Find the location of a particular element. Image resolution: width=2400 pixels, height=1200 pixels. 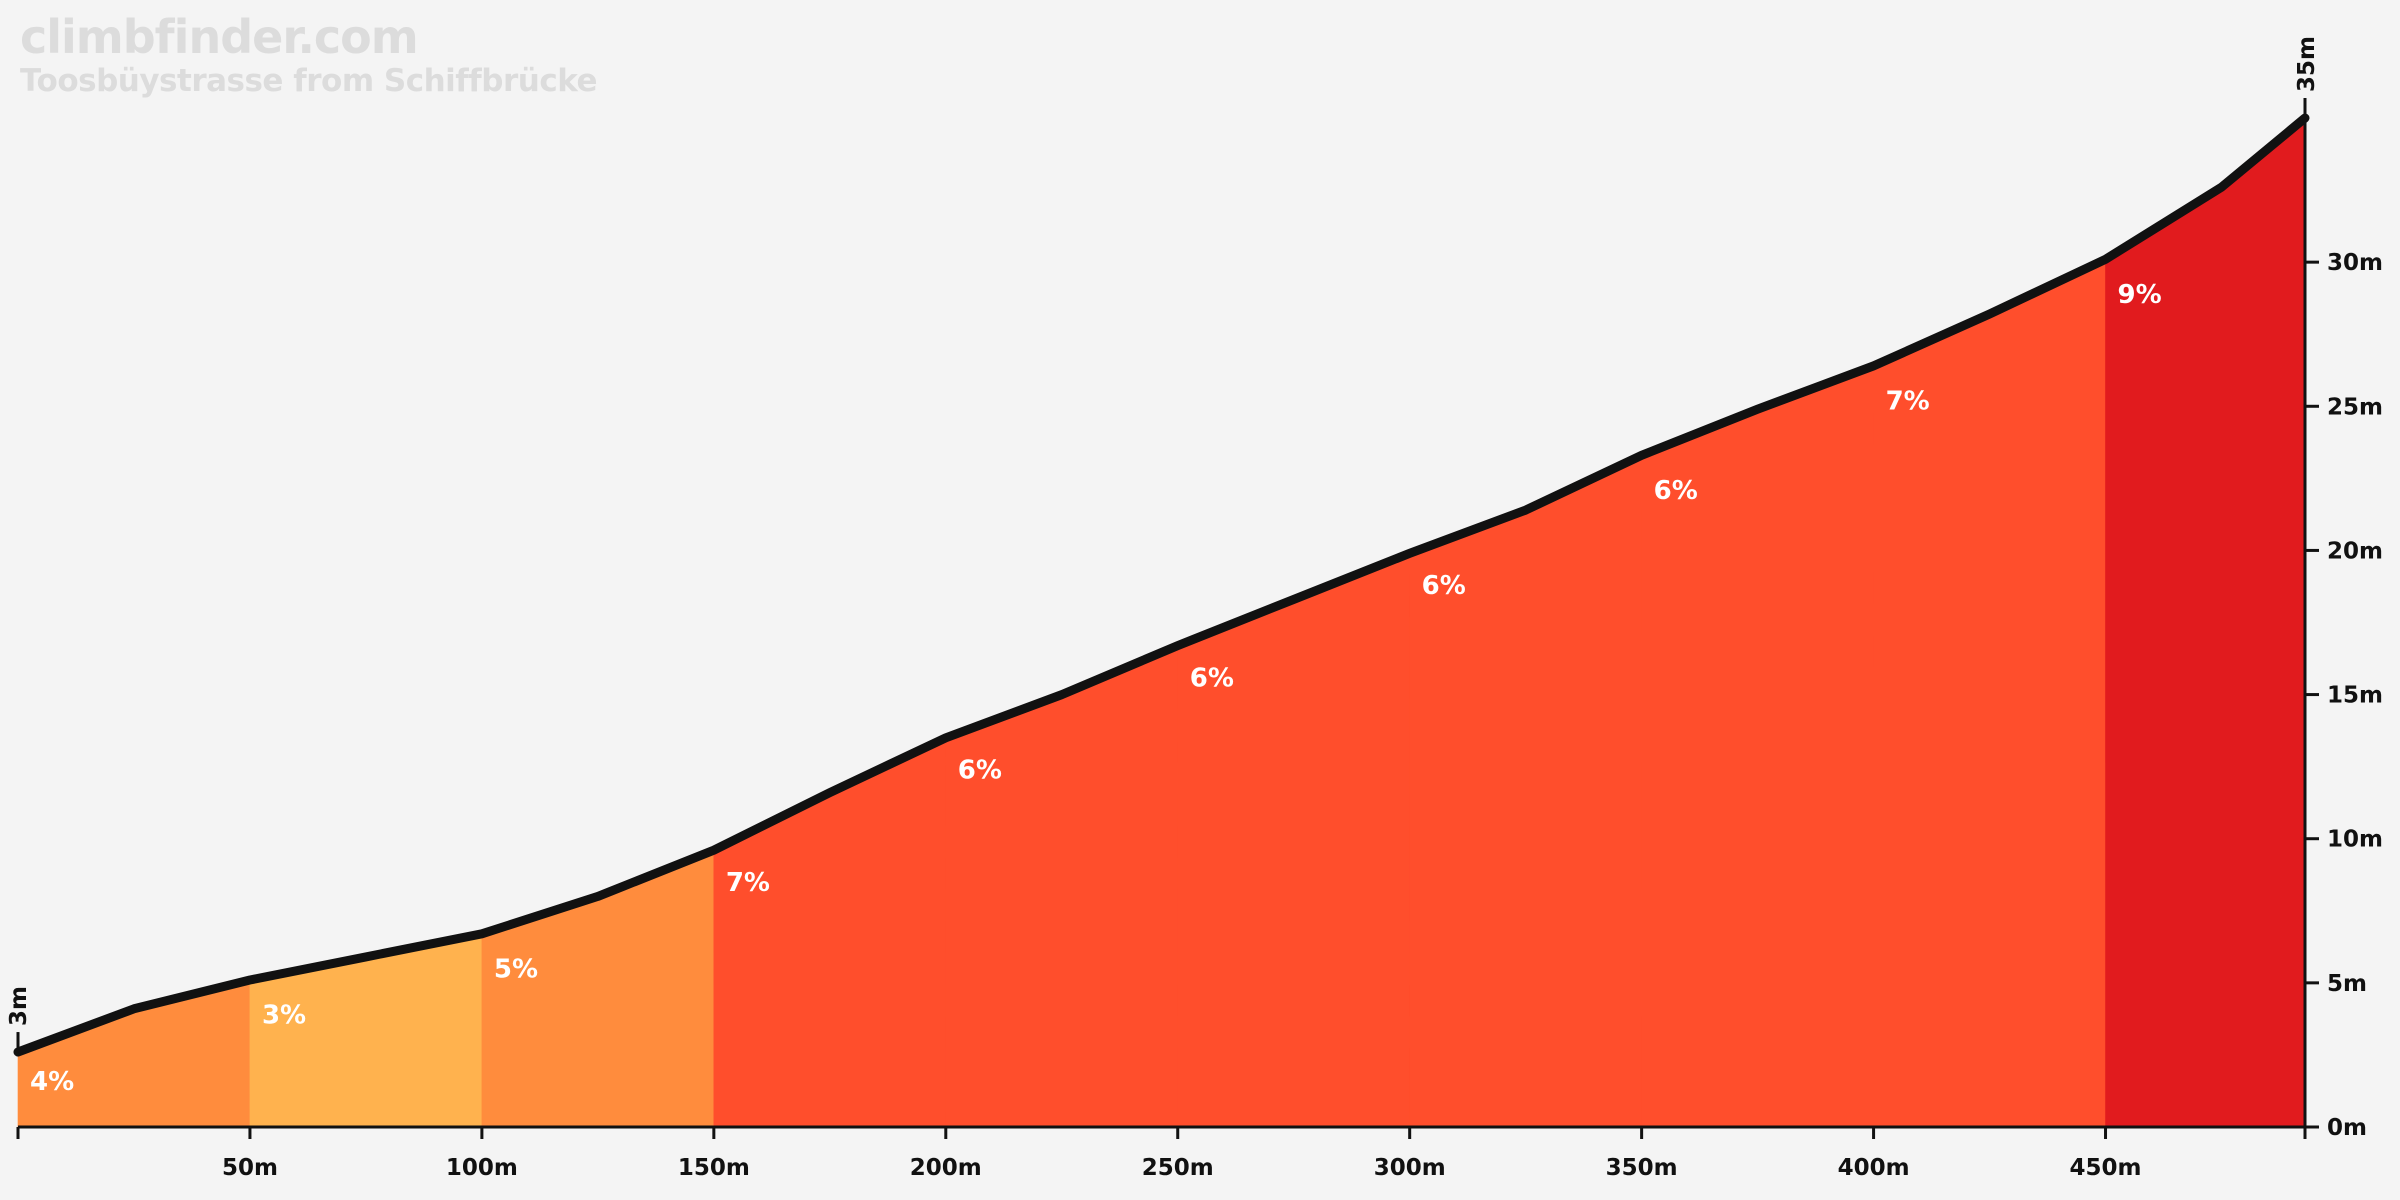

y-tick-label-20: 20m is located at coordinates (2355, 551).